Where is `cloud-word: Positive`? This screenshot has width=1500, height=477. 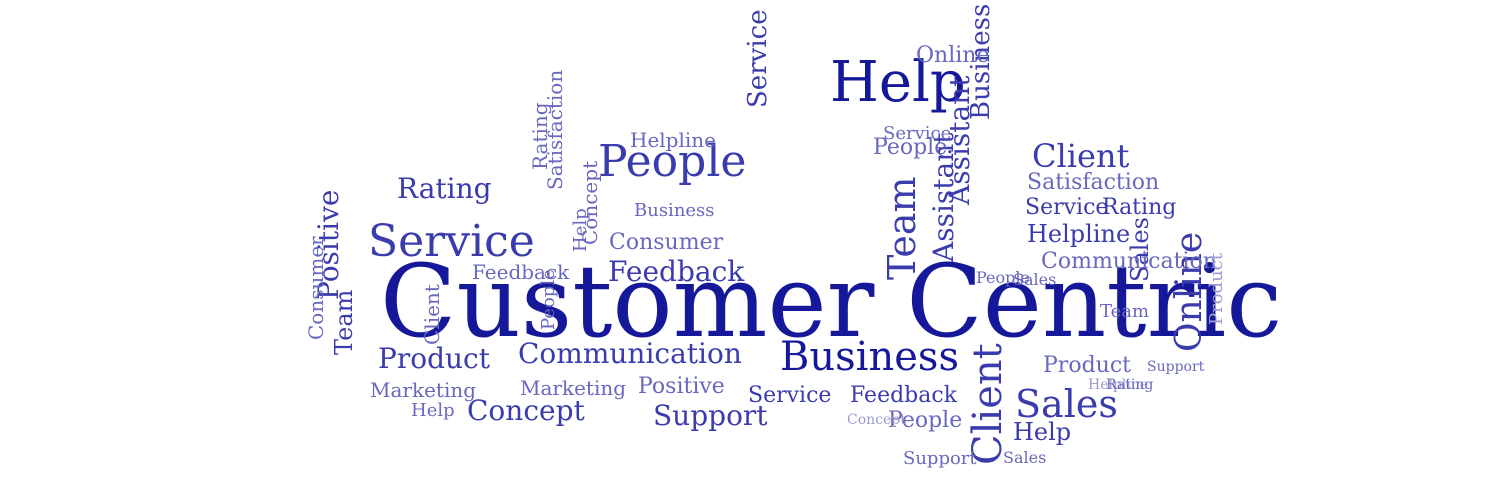
cloud-word: Positive is located at coordinates (681, 386).